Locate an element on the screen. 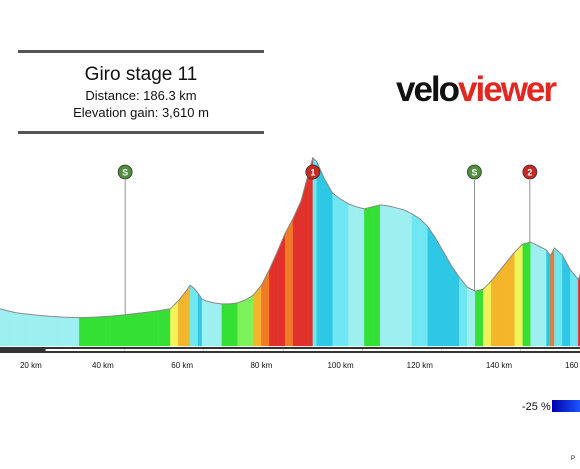  title-rule-top is located at coordinates (141, 51).